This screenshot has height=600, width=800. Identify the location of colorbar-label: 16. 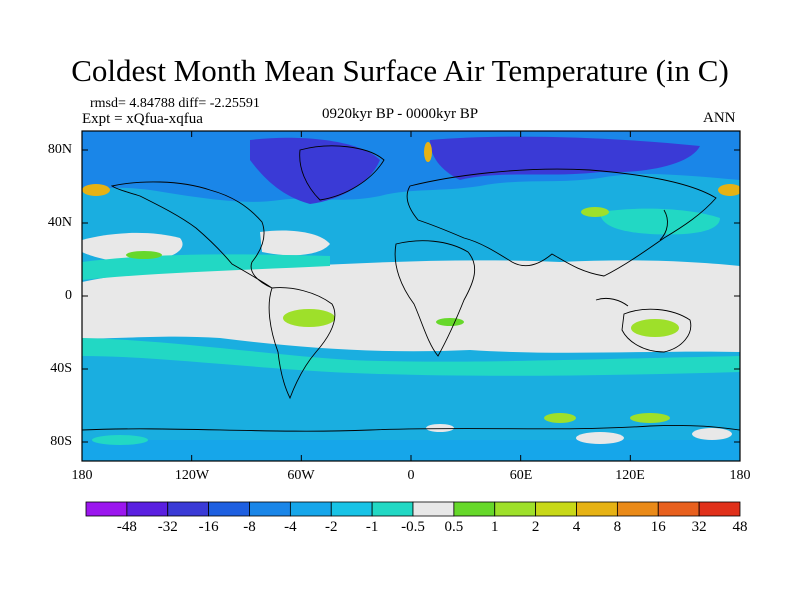
(658, 527).